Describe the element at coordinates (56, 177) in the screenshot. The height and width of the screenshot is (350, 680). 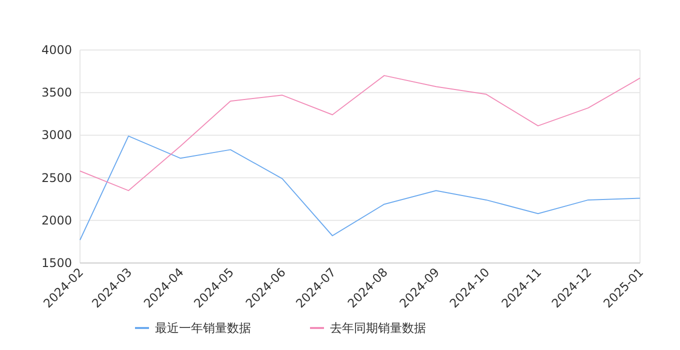
I see `y-tick-label: 2500` at that location.